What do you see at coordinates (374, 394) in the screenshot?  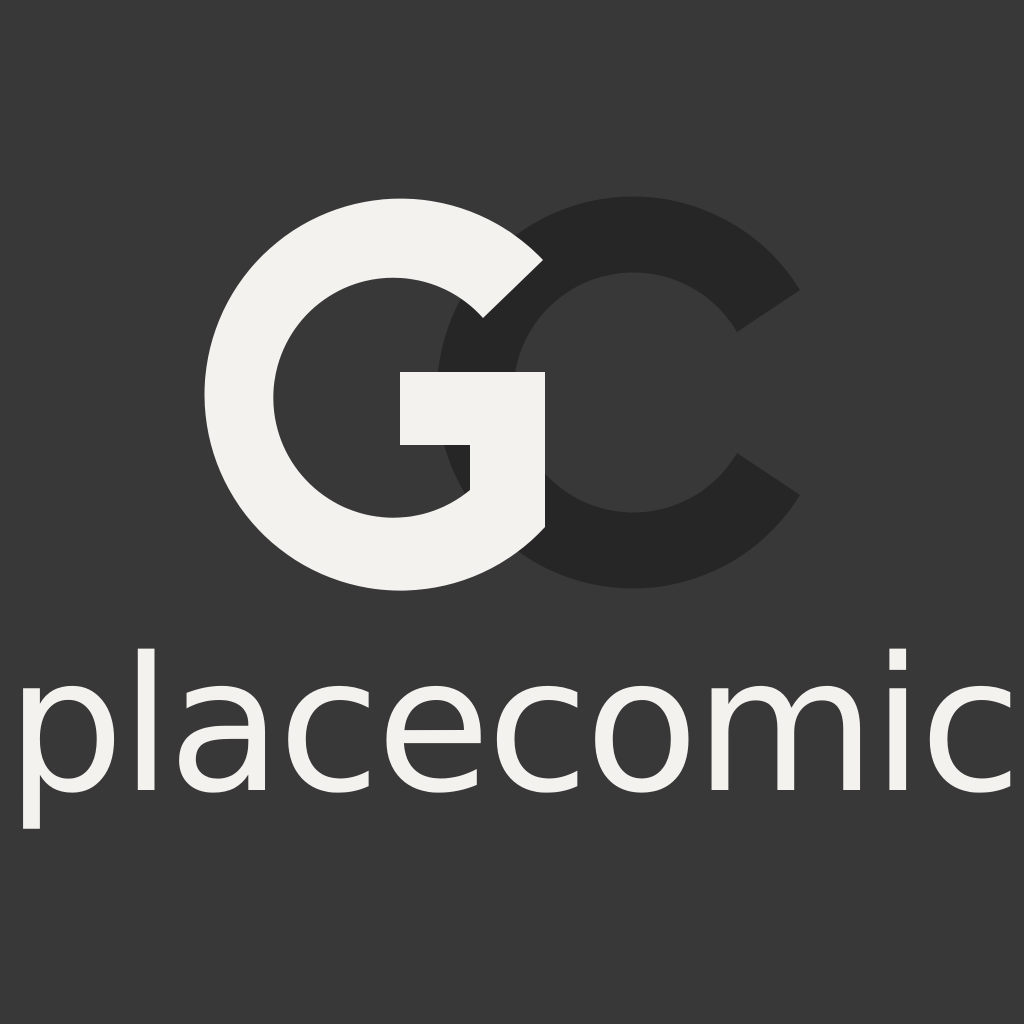 I see `g-letter-shape` at bounding box center [374, 394].